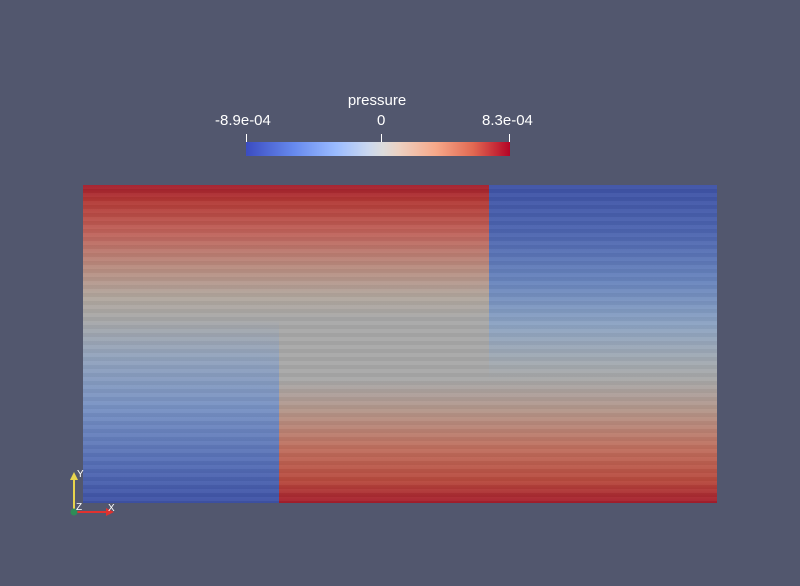 The width and height of the screenshot is (800, 586). I want to click on field-region-top-left, so click(286, 252).